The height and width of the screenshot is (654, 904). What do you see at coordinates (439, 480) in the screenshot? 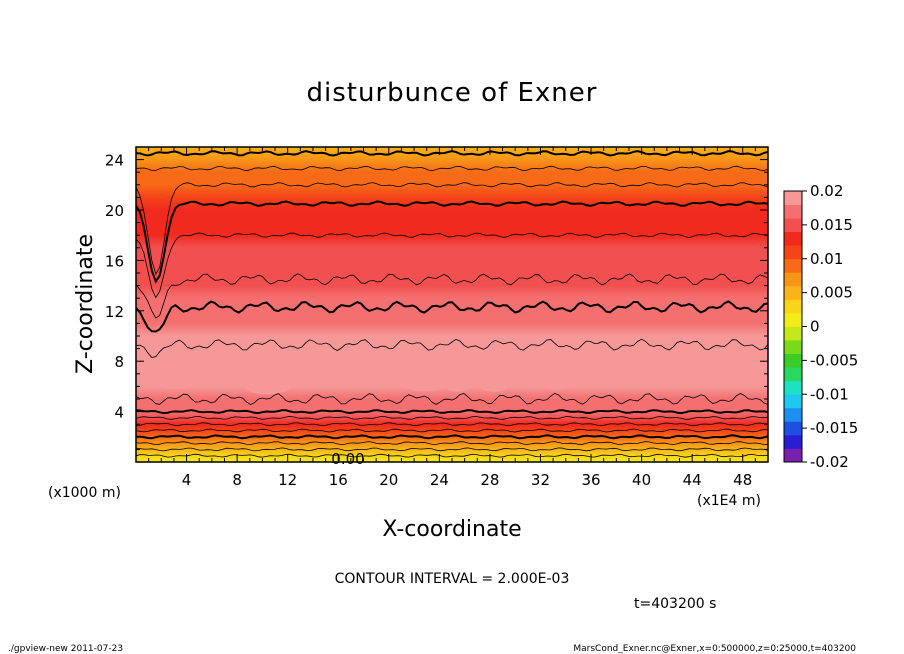
I see `x-tick-label: 24` at bounding box center [439, 480].